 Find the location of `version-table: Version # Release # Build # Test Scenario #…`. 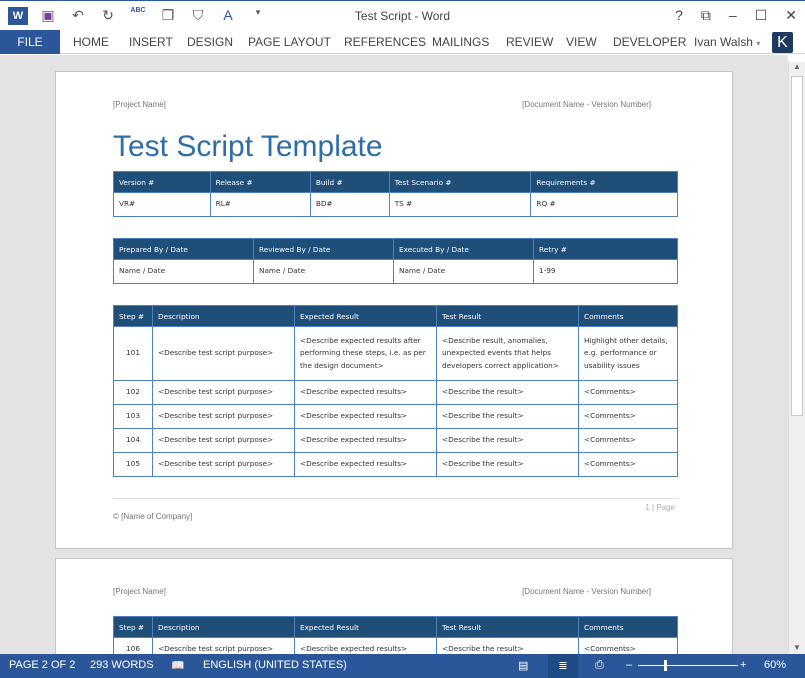

version-table: Version # Release # Build # Test Scenario #… is located at coordinates (395, 194).